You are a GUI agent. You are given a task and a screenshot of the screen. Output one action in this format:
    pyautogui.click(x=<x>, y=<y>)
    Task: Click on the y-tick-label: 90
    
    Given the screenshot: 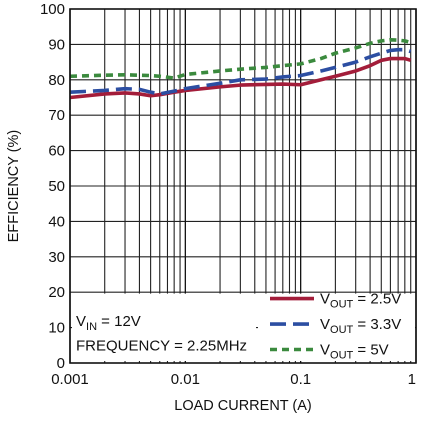 What is the action you would take?
    pyautogui.click(x=56, y=44)
    